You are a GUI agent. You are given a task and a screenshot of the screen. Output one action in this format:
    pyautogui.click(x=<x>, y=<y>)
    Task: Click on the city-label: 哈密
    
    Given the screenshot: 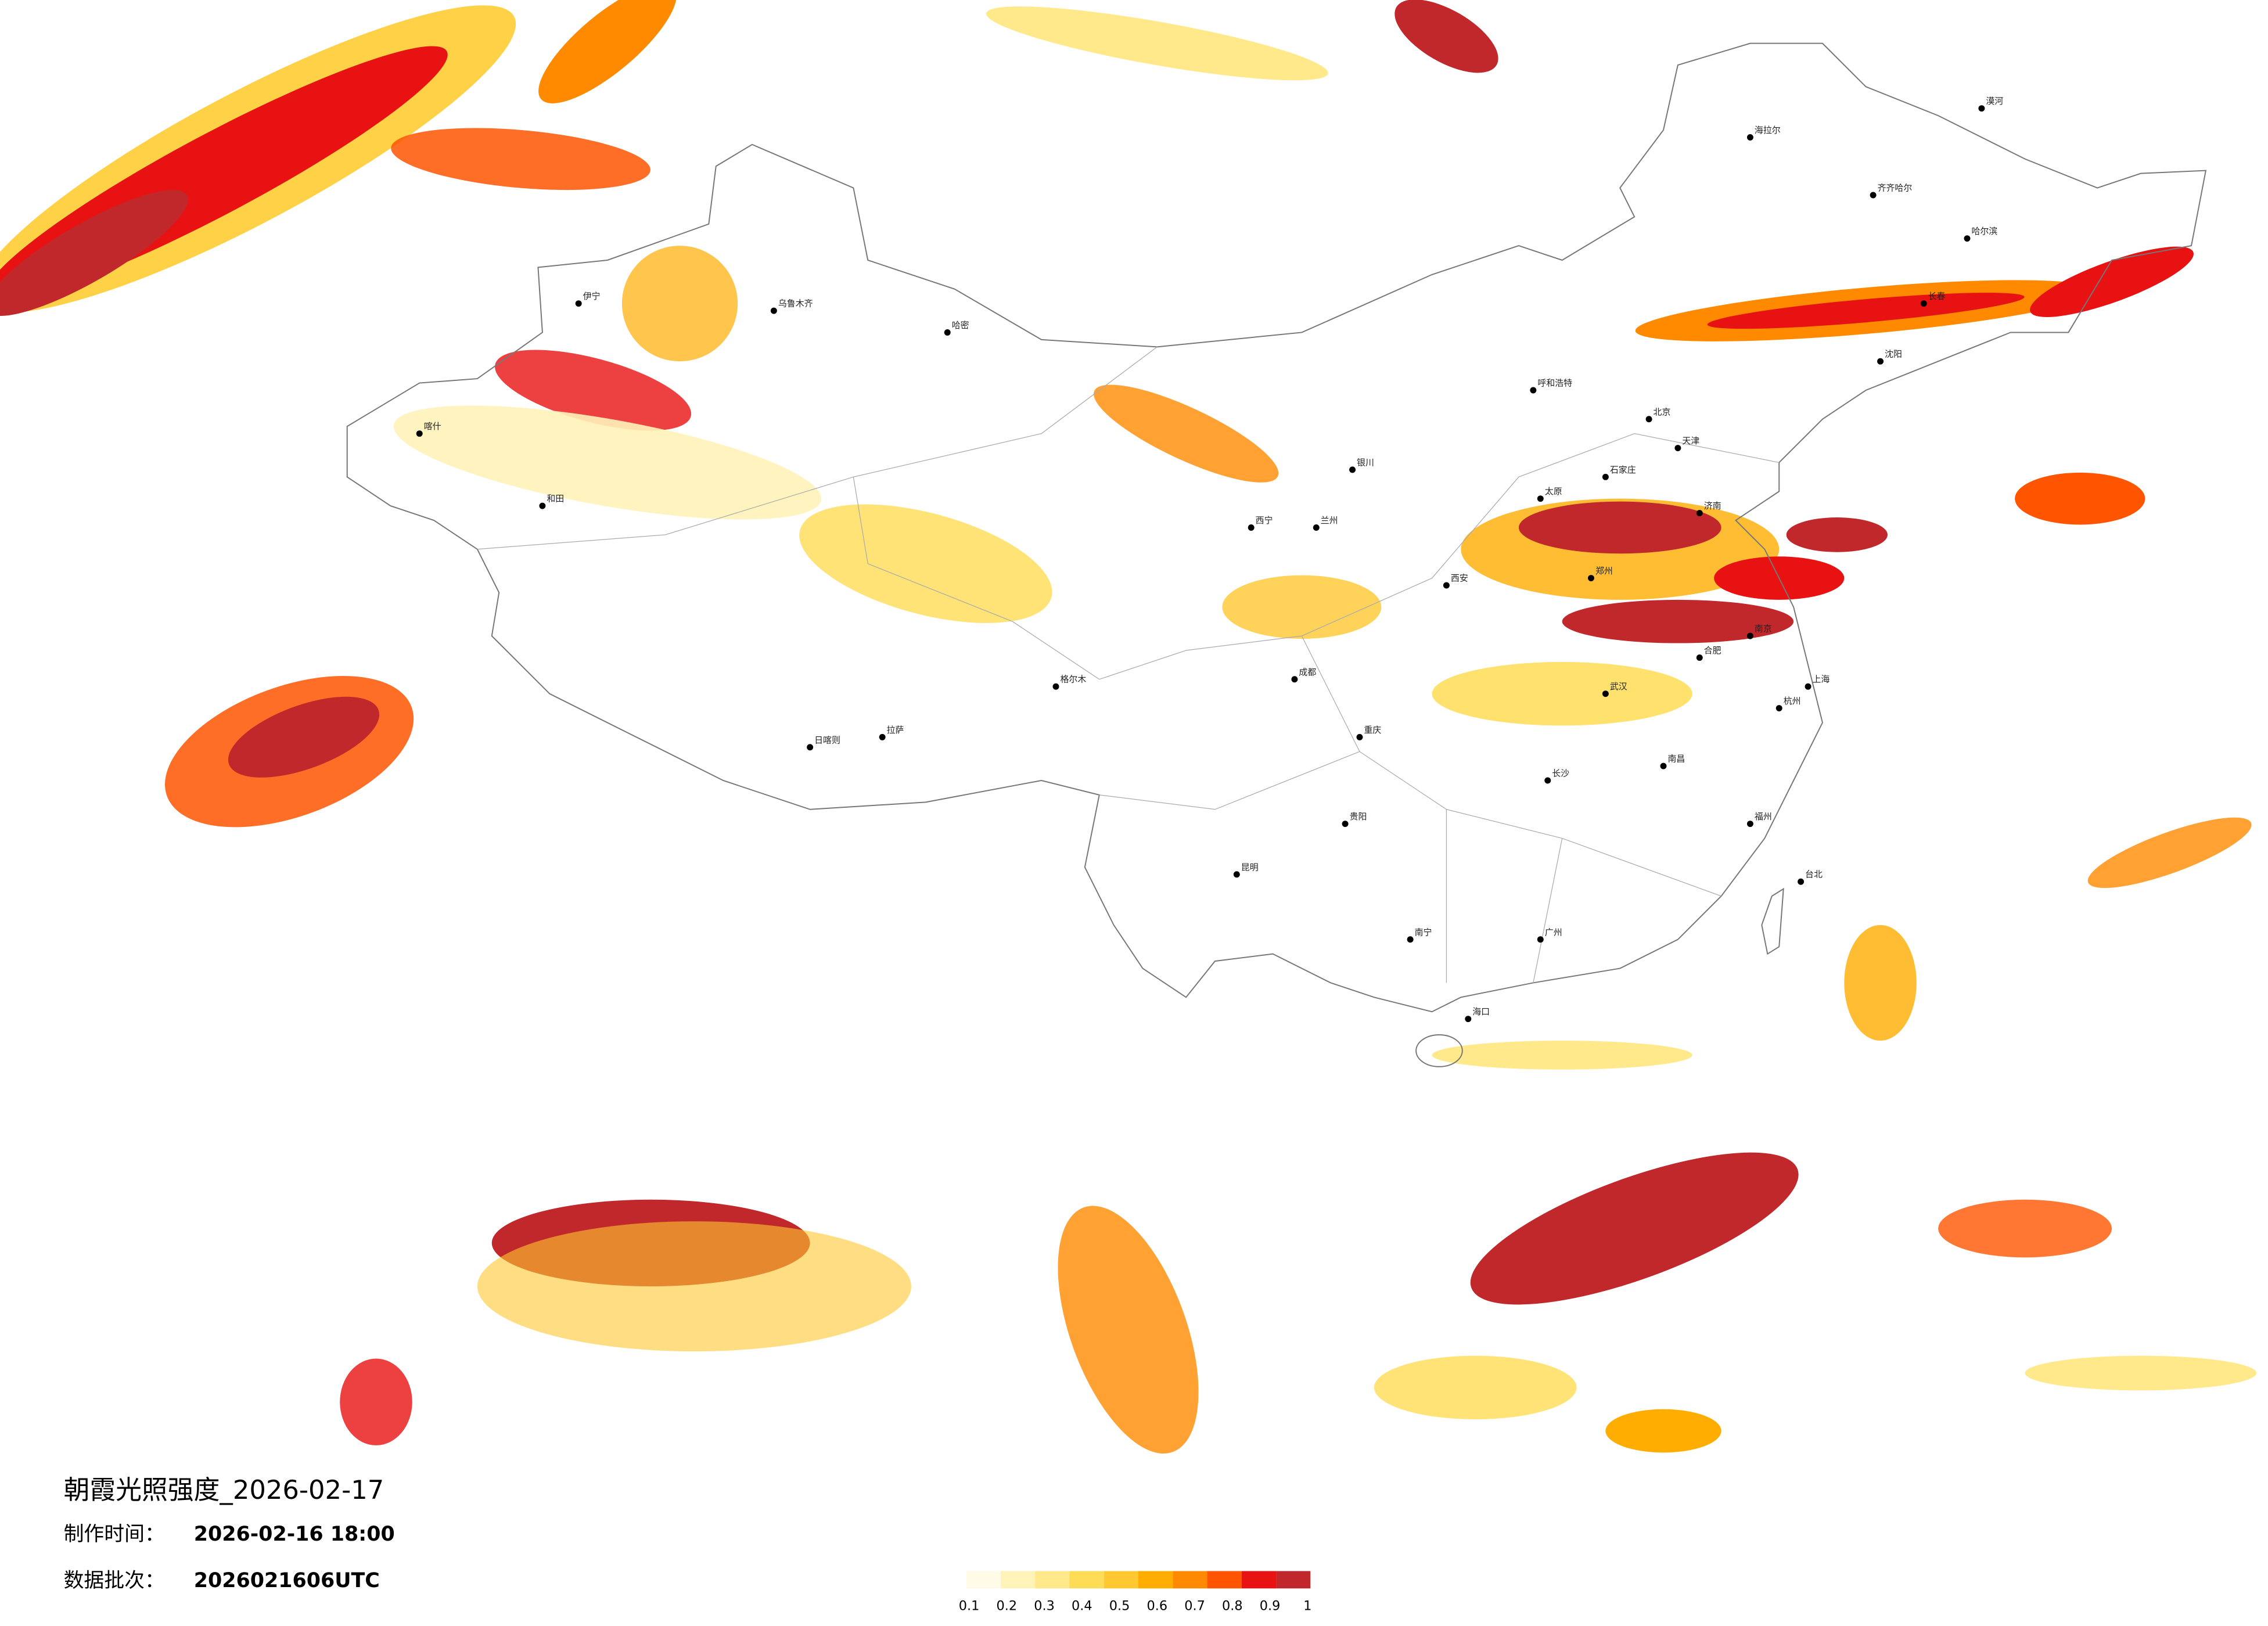 What is the action you would take?
    pyautogui.click(x=960, y=325)
    